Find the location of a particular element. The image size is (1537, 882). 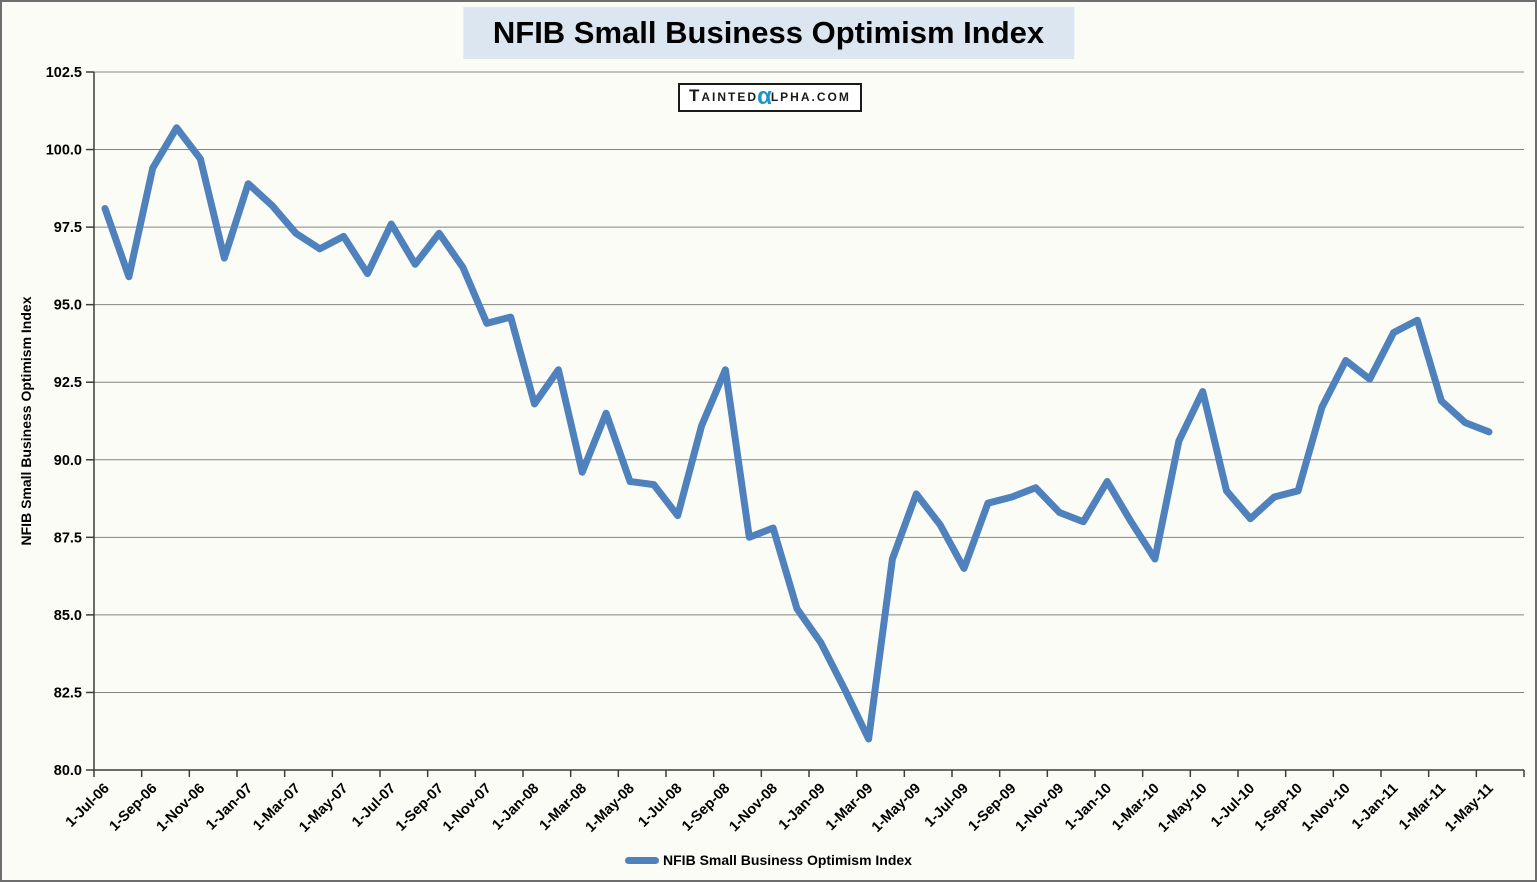

x-tick-label: 1-Sep-07 is located at coordinates (420, 808).